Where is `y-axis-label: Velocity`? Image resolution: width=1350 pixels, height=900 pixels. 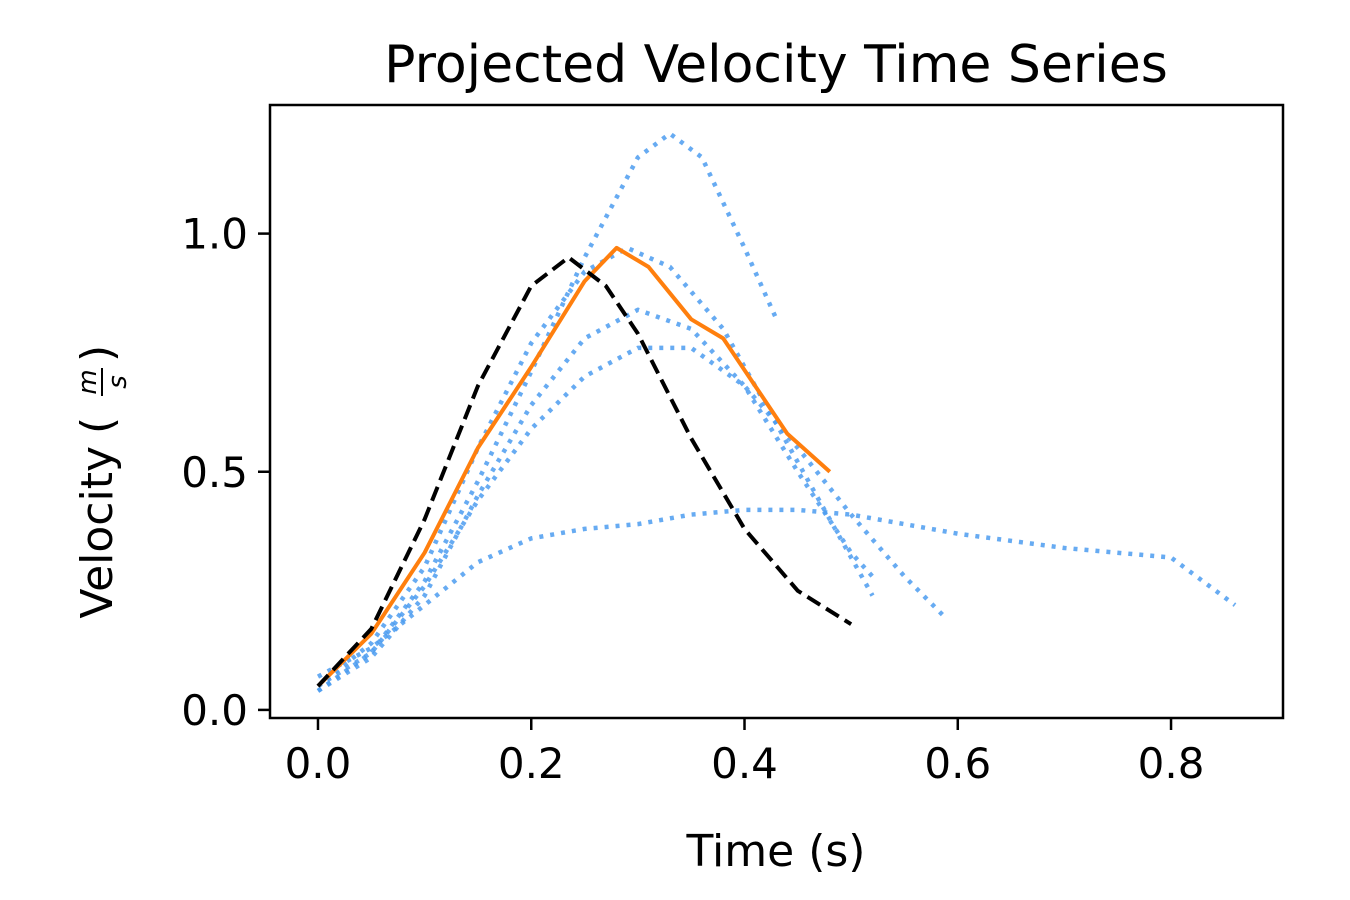
y-axis-label: Velocity is located at coordinates (97, 532).